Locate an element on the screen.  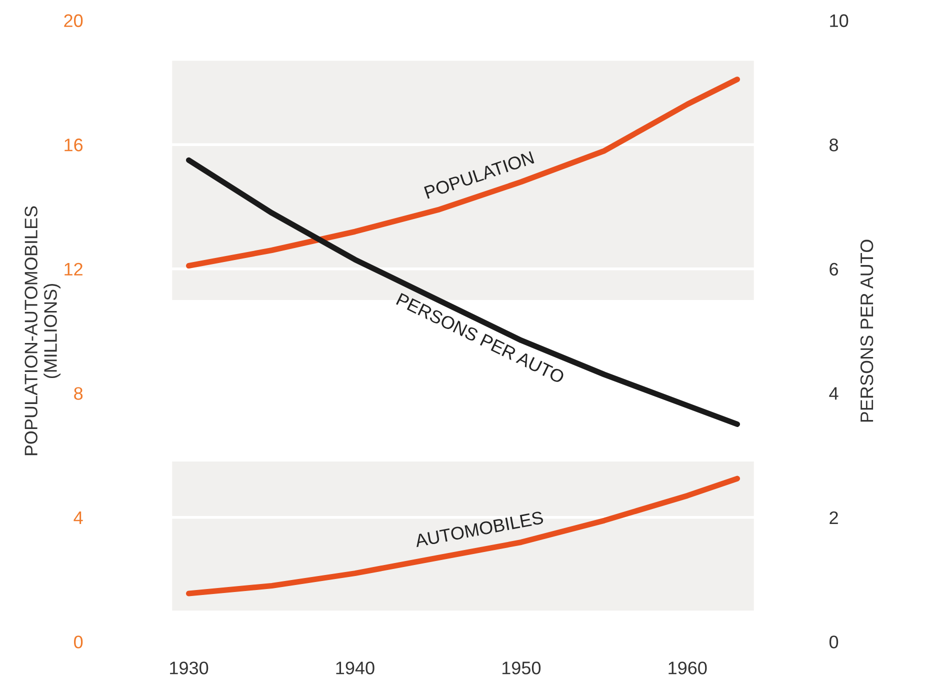
y2-tick-label: 8 is located at coordinates (834, 145).